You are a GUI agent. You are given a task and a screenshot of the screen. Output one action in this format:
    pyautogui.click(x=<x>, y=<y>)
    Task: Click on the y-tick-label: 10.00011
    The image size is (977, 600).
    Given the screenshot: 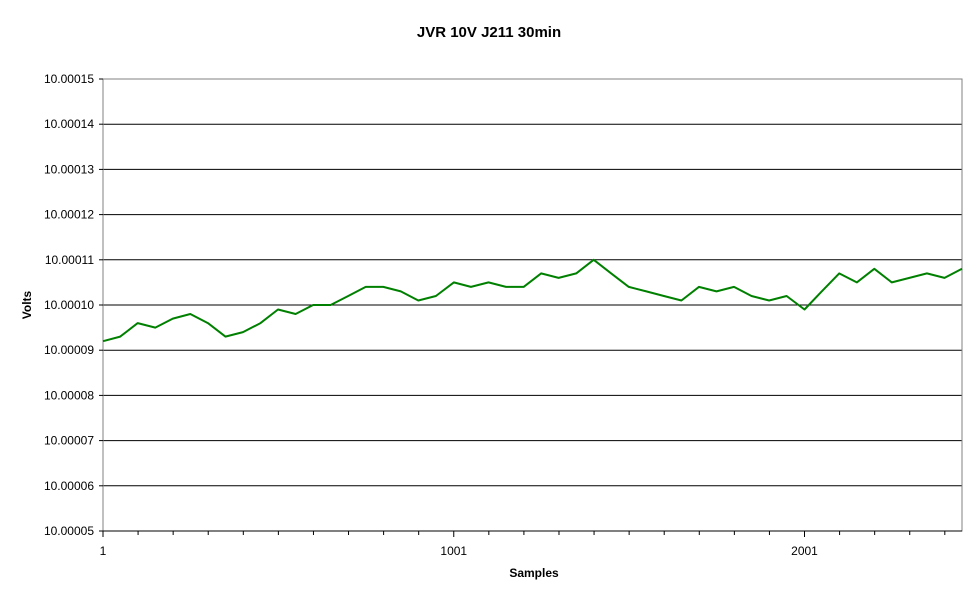 What is the action you would take?
    pyautogui.click(x=69, y=260)
    